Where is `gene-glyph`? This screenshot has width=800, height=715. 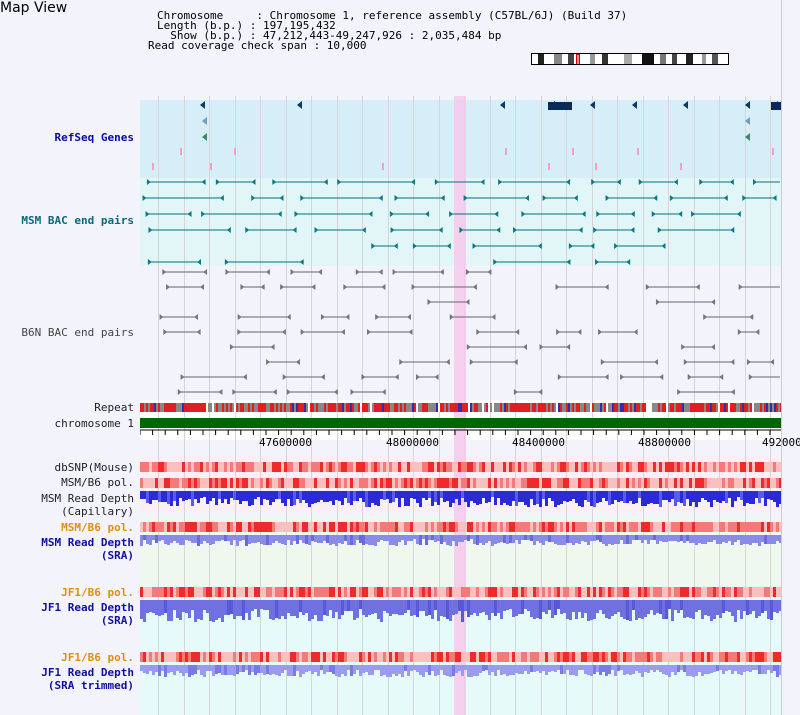
gene-glyph is located at coordinates (685, 105).